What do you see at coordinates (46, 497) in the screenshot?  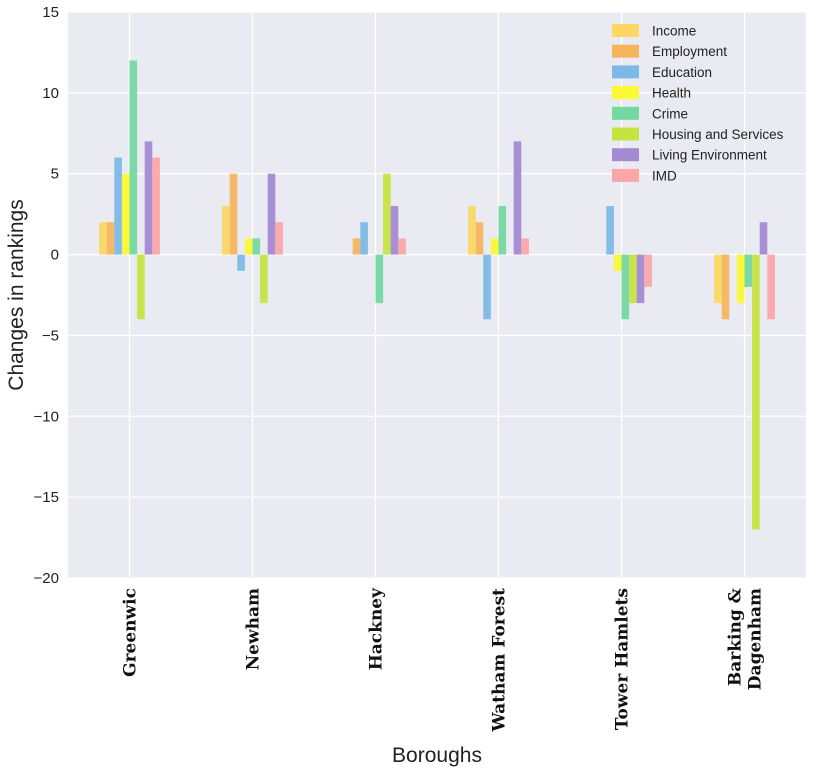 I see `y-tick-label: −15` at bounding box center [46, 497].